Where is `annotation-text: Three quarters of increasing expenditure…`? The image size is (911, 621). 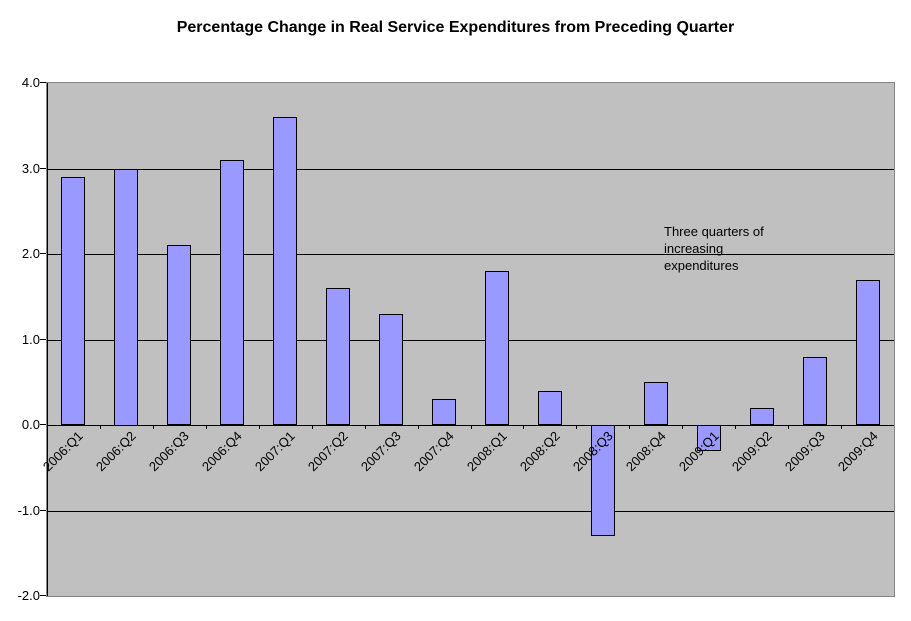
annotation-text: Three quarters of increasing expenditure… is located at coordinates (729, 248).